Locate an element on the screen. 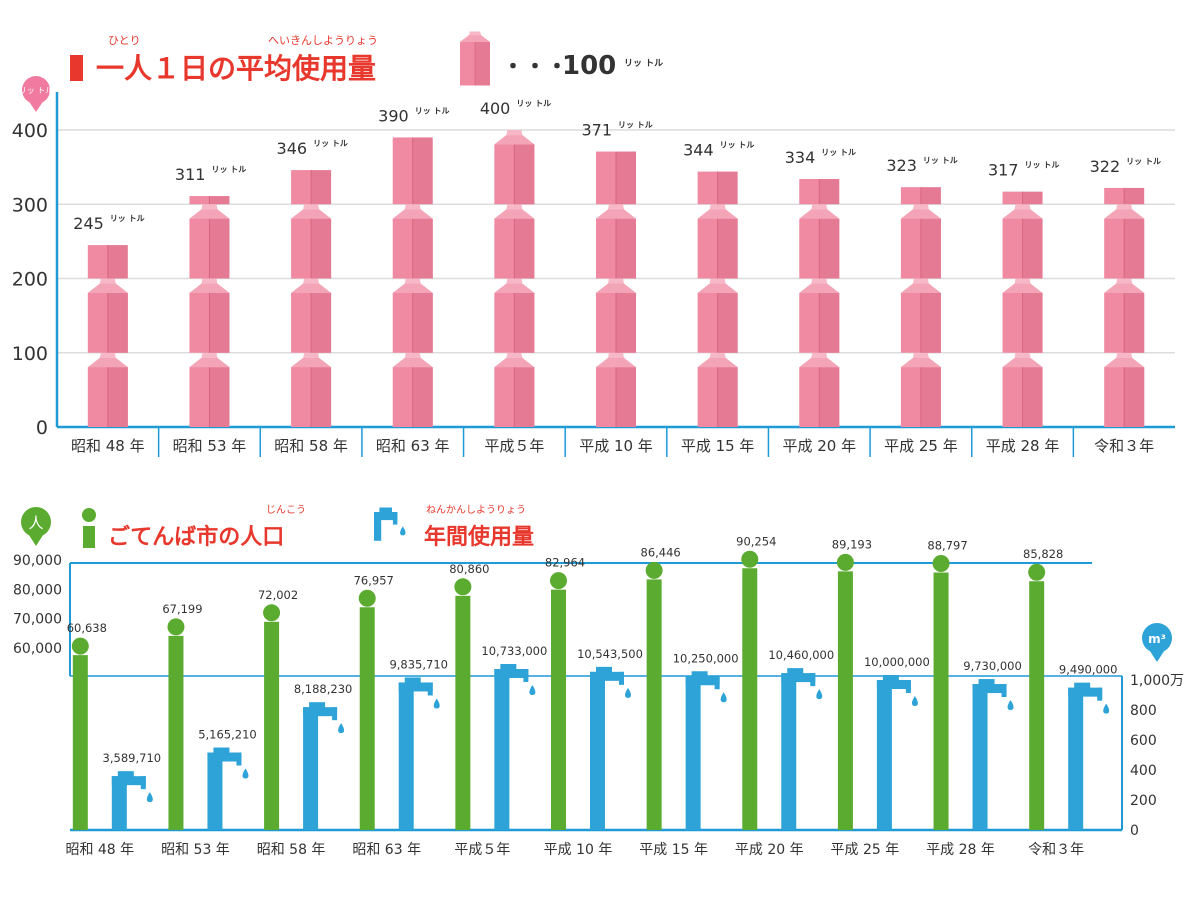 This screenshot has width=1200, height=906. value-label: 344 is located at coordinates (698, 150).